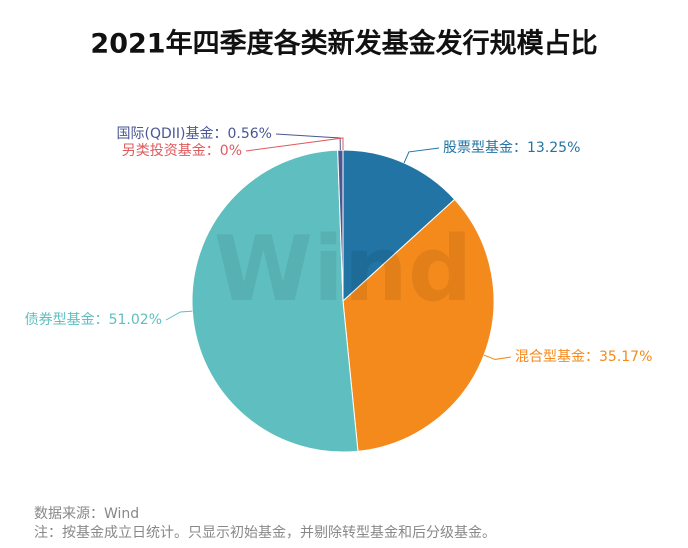 The height and width of the screenshot is (548, 688). What do you see at coordinates (265, 532) in the screenshot?
I see `note: 注：按基金成立日统计。只显示初始基金，并剔除转型基金和后分级基金。` at bounding box center [265, 532].